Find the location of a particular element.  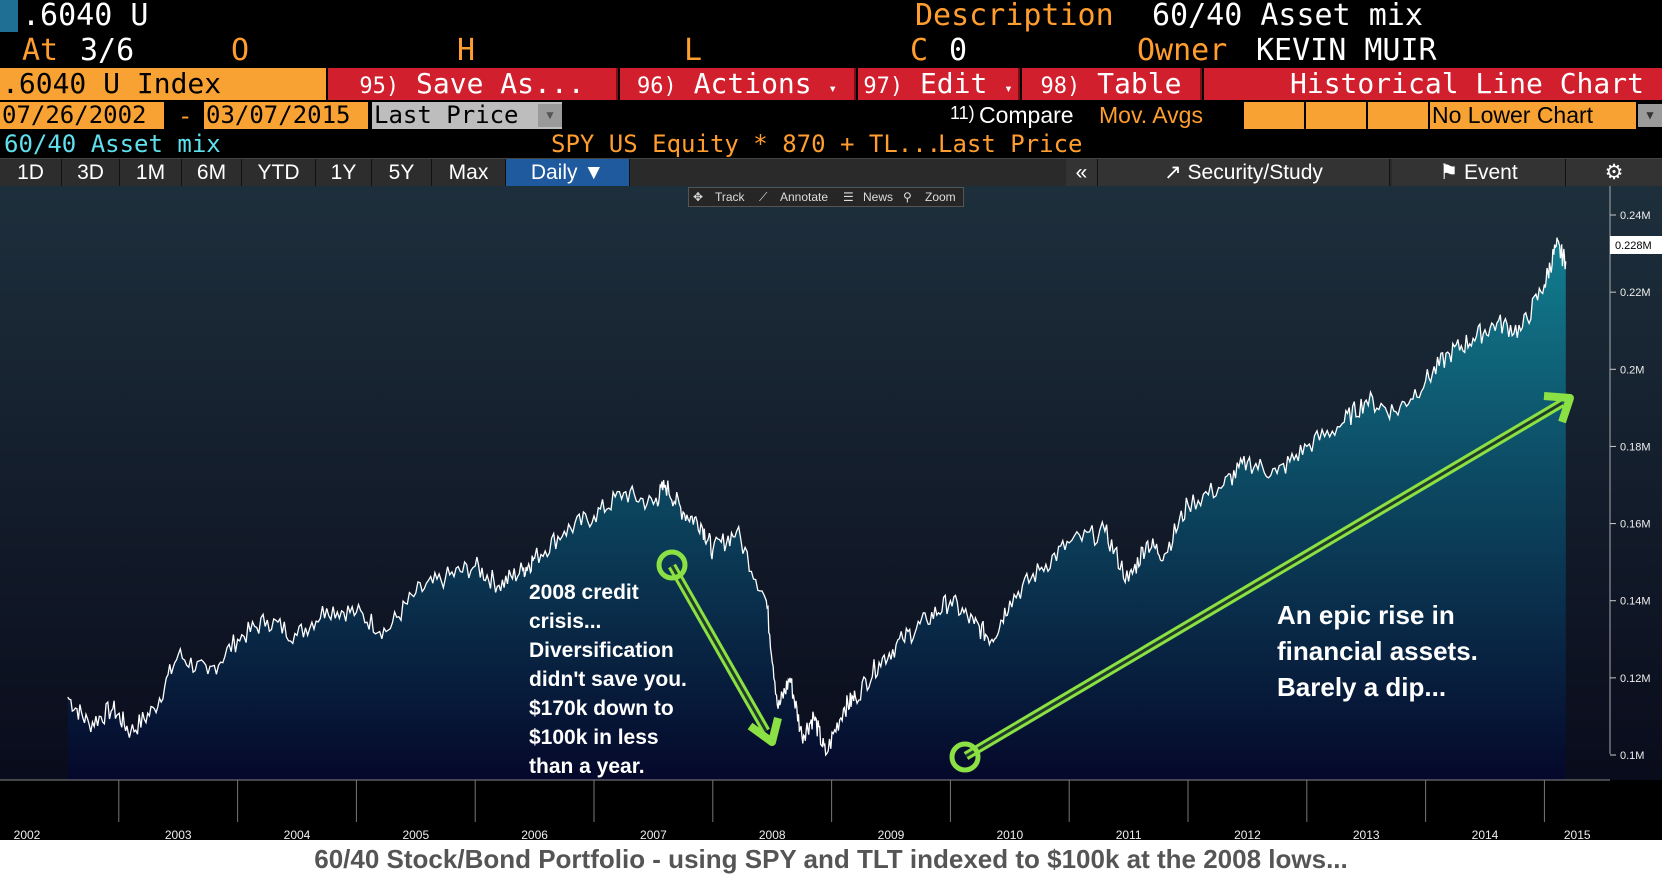

mov-avgs-label: Mov. Avgs is located at coordinates (1151, 115).